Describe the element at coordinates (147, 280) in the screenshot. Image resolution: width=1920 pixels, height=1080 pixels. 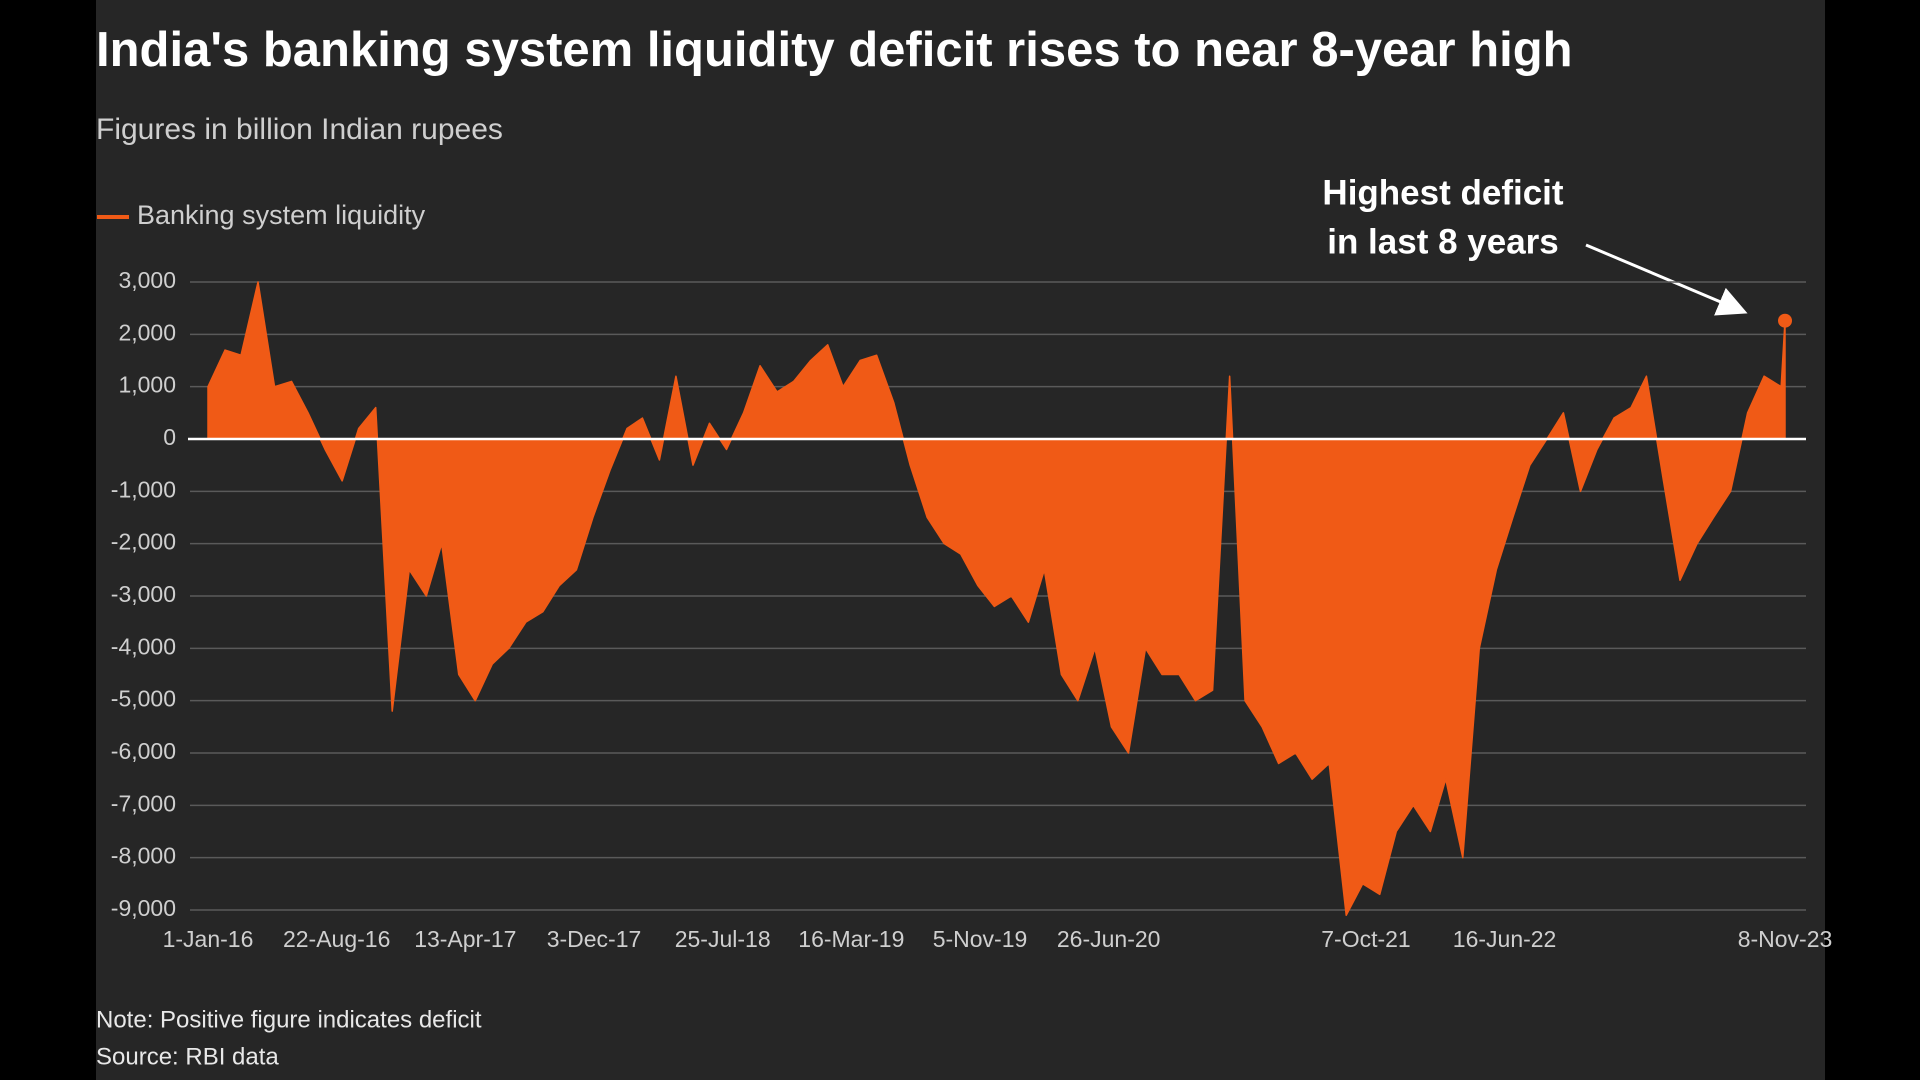
I see `y-tick-label: 3,000` at that location.